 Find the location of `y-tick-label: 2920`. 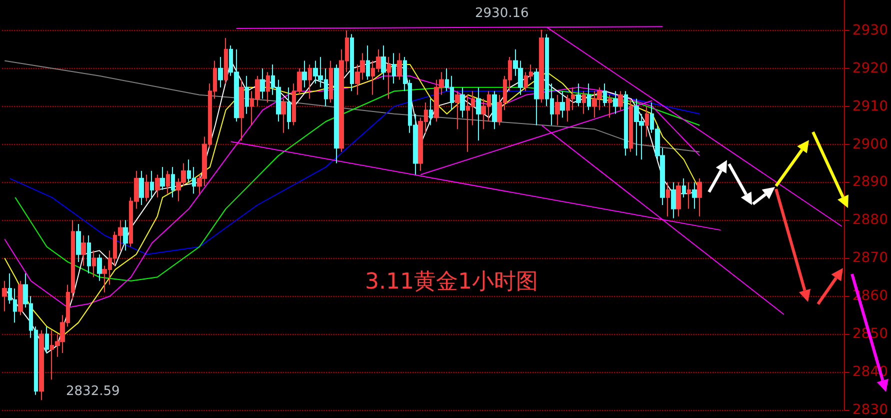

y-tick-label: 2920 is located at coordinates (870, 68).